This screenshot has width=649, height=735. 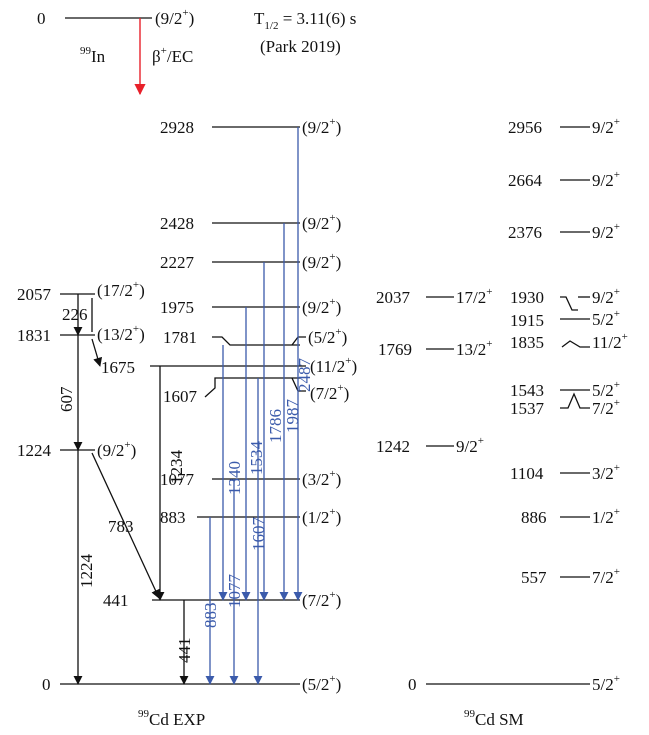 What do you see at coordinates (256, 458) in the screenshot?
I see `gamma-label-1534: 1534` at bounding box center [256, 458].